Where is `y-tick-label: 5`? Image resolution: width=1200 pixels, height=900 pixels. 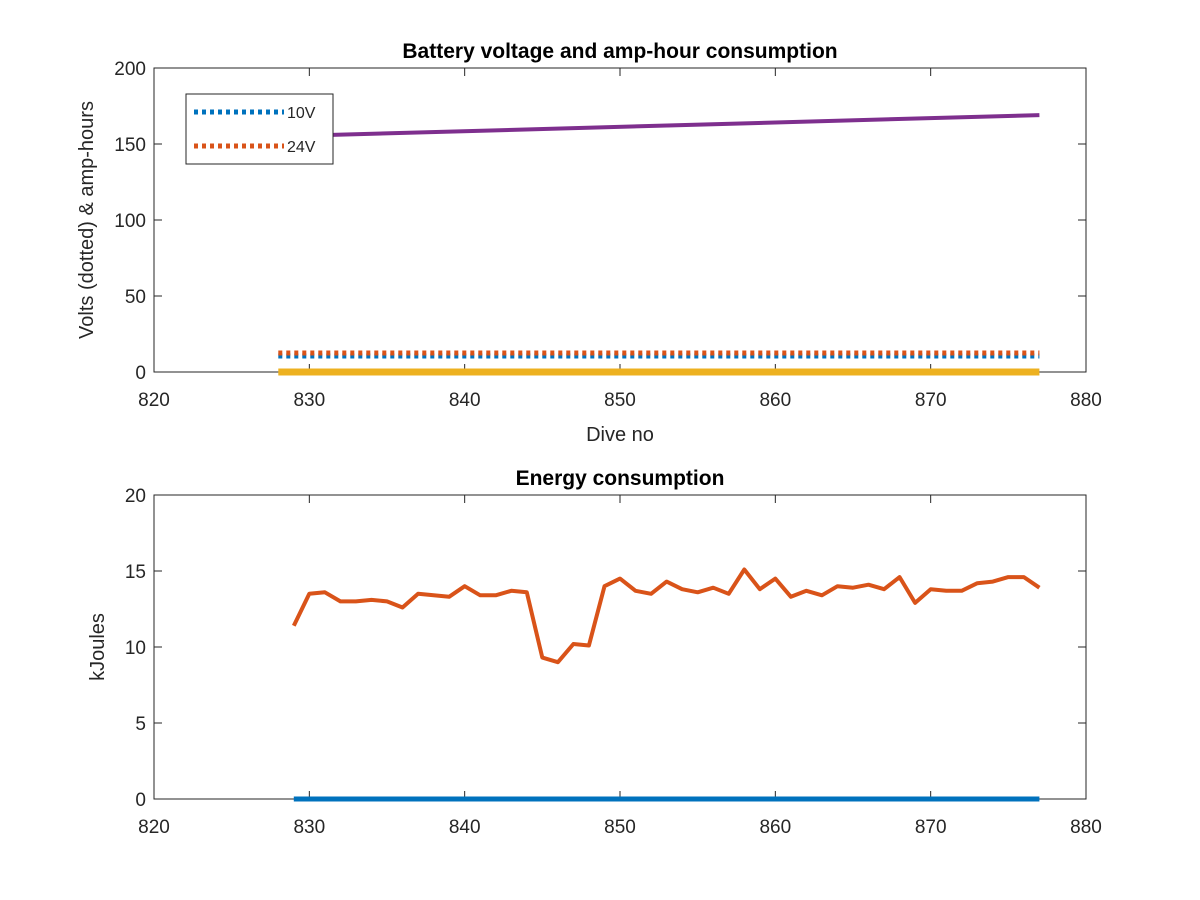 y-tick-label: 5 is located at coordinates (140, 724).